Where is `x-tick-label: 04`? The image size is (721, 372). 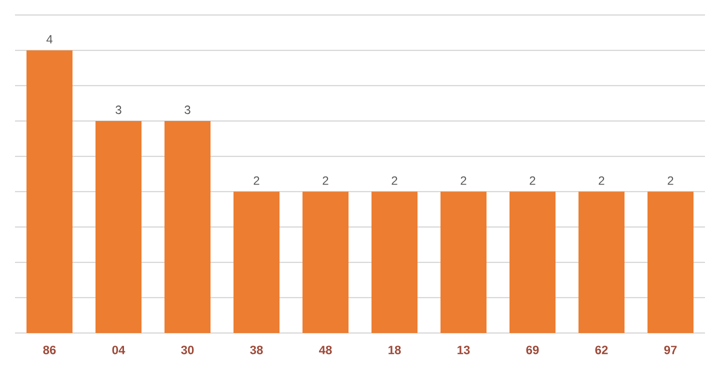 x-tick-label: 04 is located at coordinates (119, 350).